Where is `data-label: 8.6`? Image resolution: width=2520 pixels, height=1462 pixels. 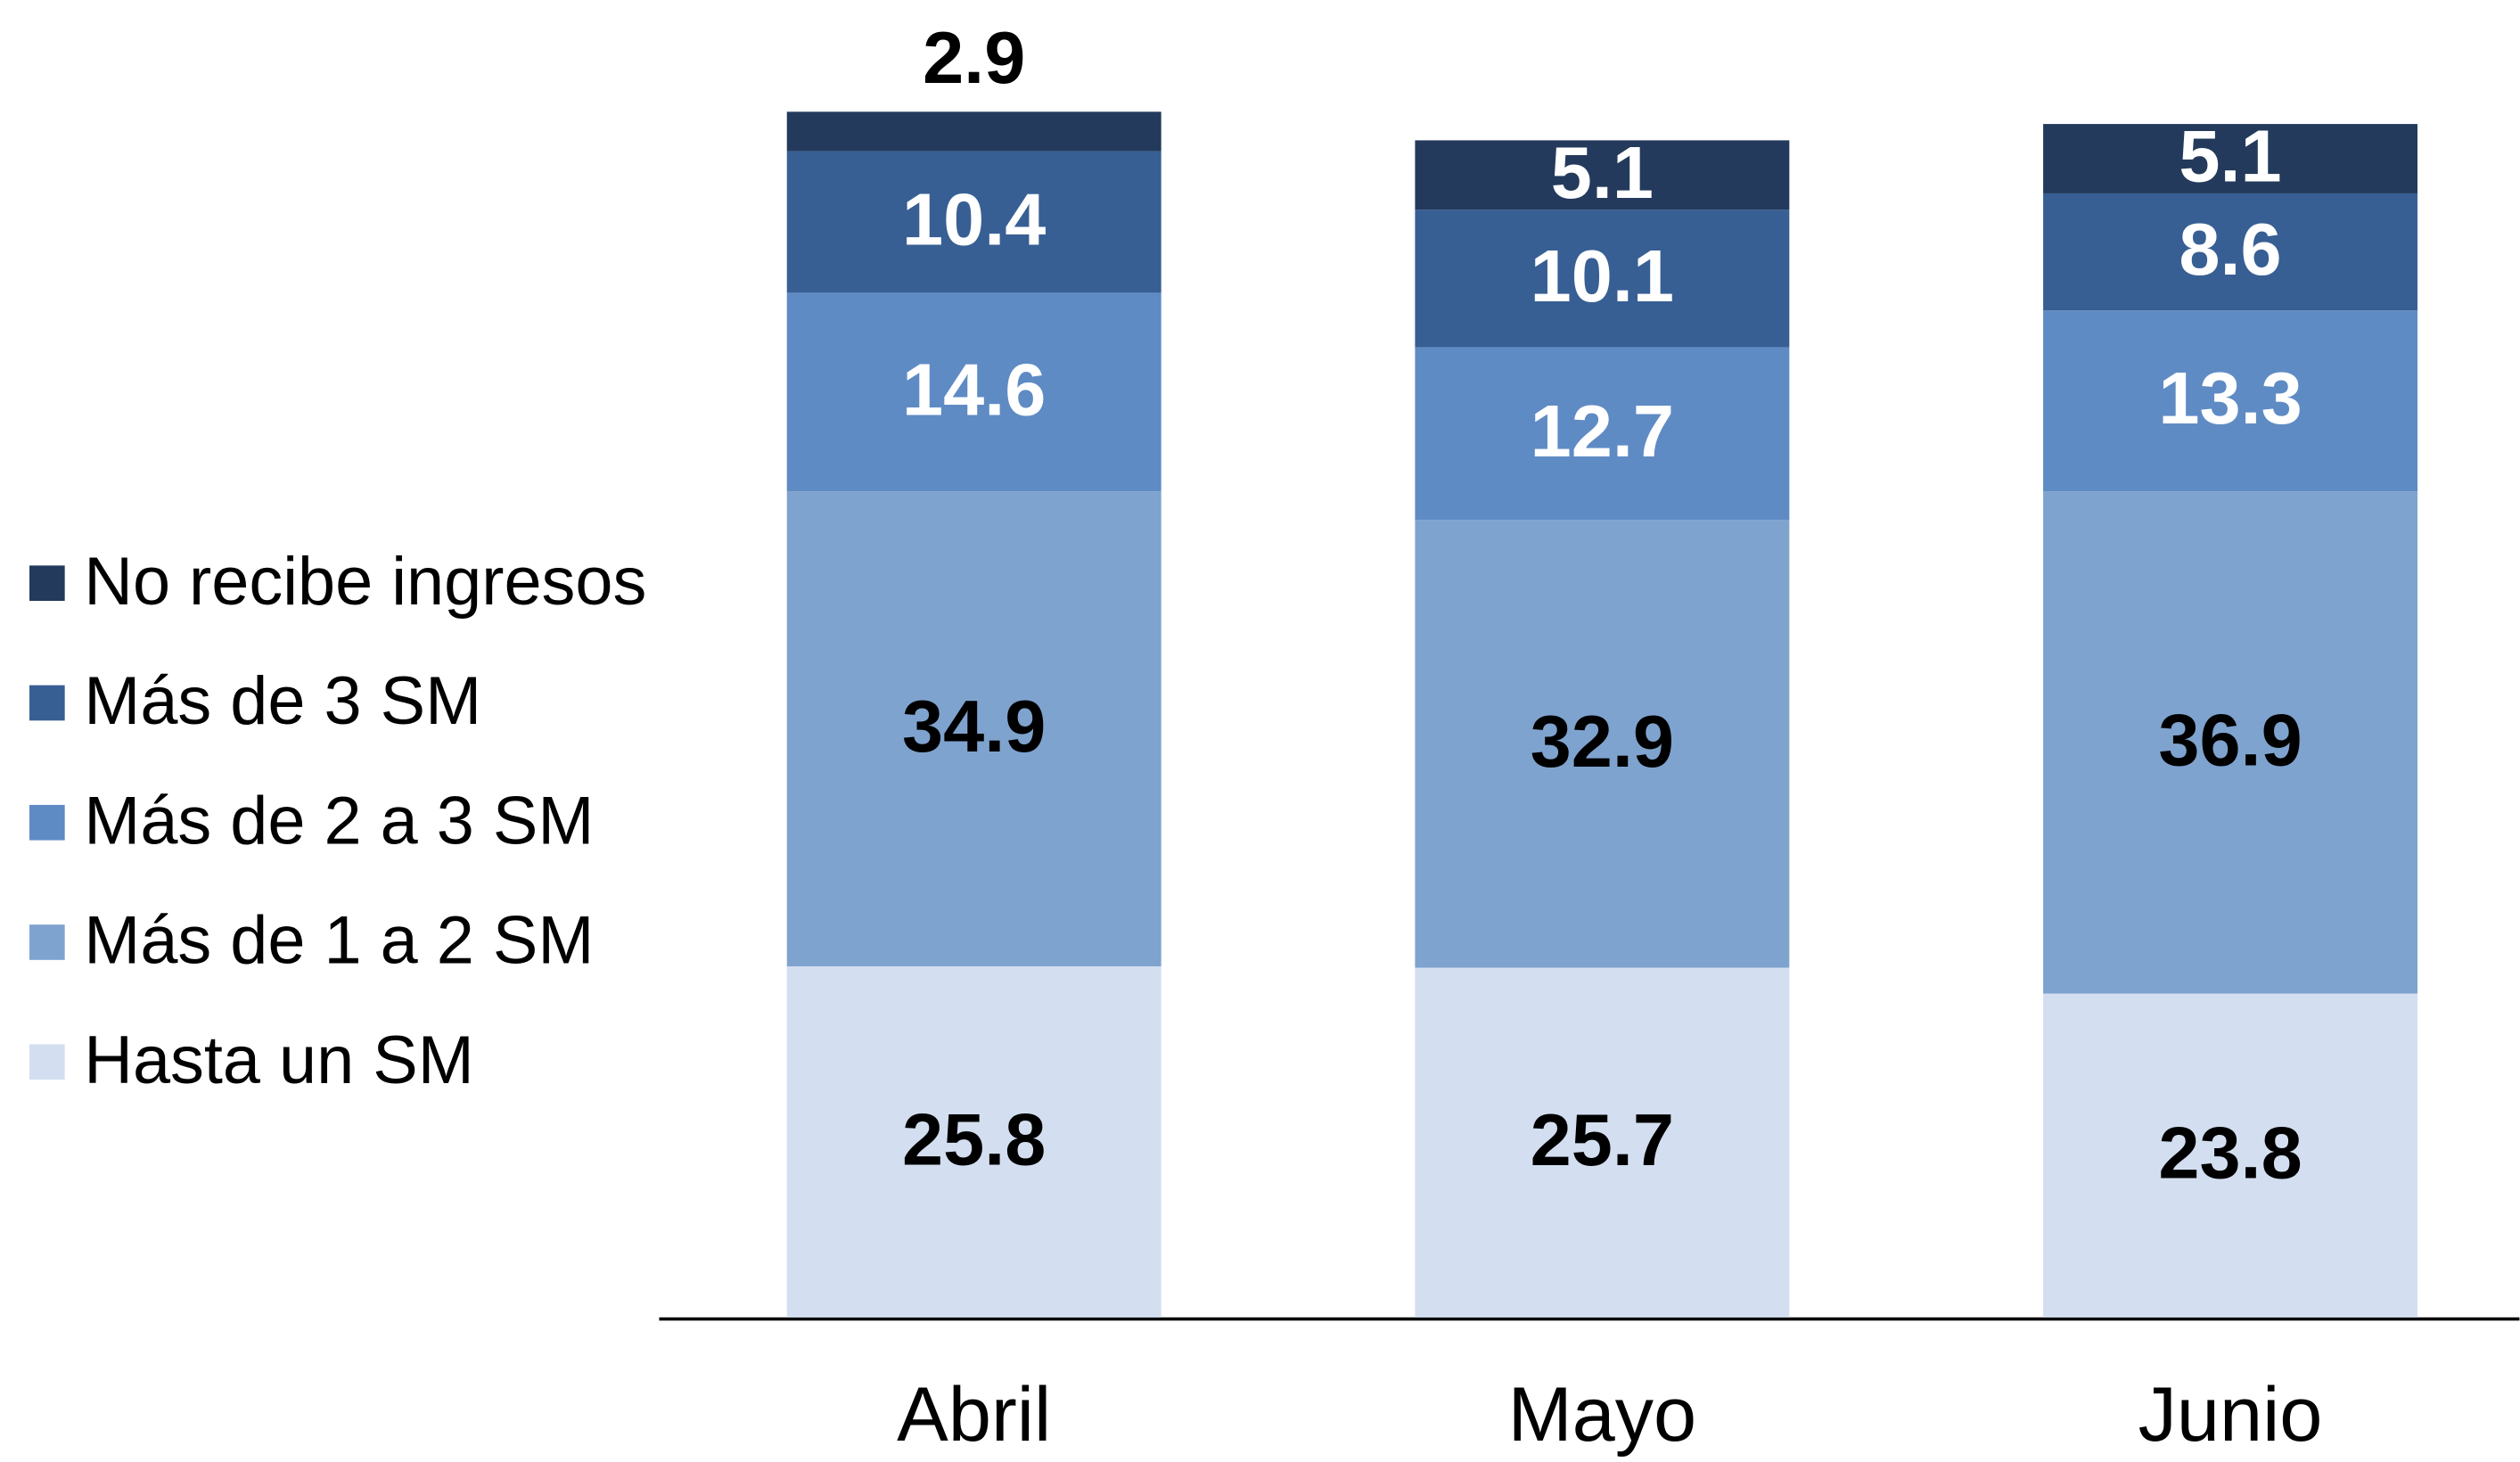
data-label: 8.6 is located at coordinates (2230, 249).